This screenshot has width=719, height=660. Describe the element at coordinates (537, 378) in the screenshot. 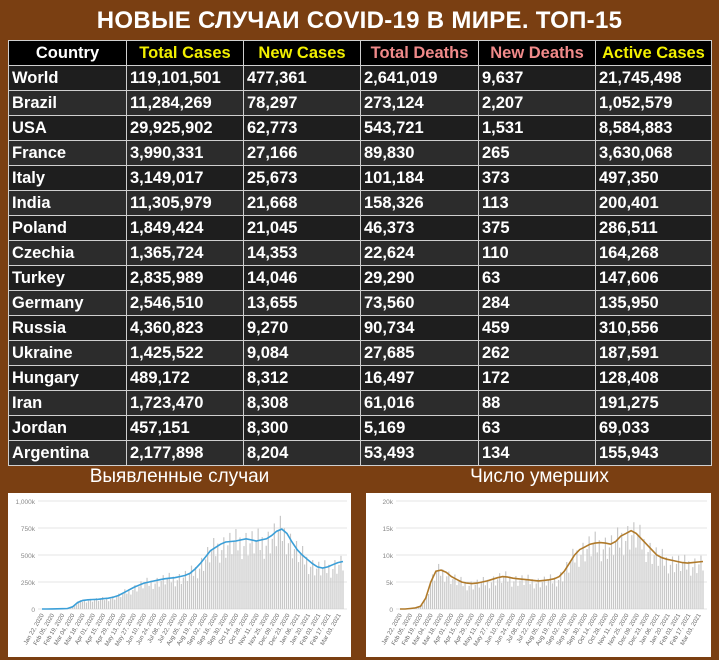

I see `value-cell: 172` at that location.